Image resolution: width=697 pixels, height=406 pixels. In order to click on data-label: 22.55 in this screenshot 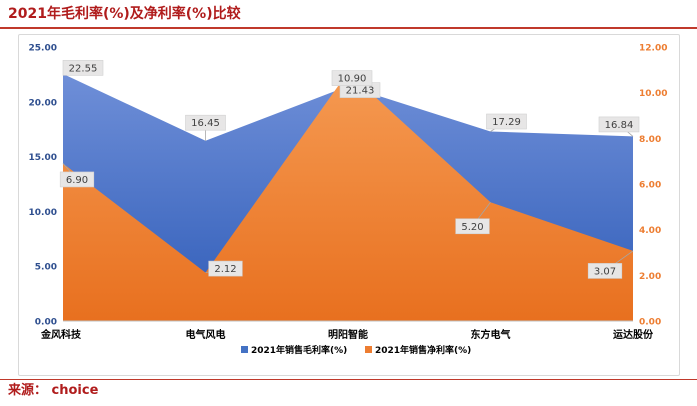, I will do `click(83, 68)`.